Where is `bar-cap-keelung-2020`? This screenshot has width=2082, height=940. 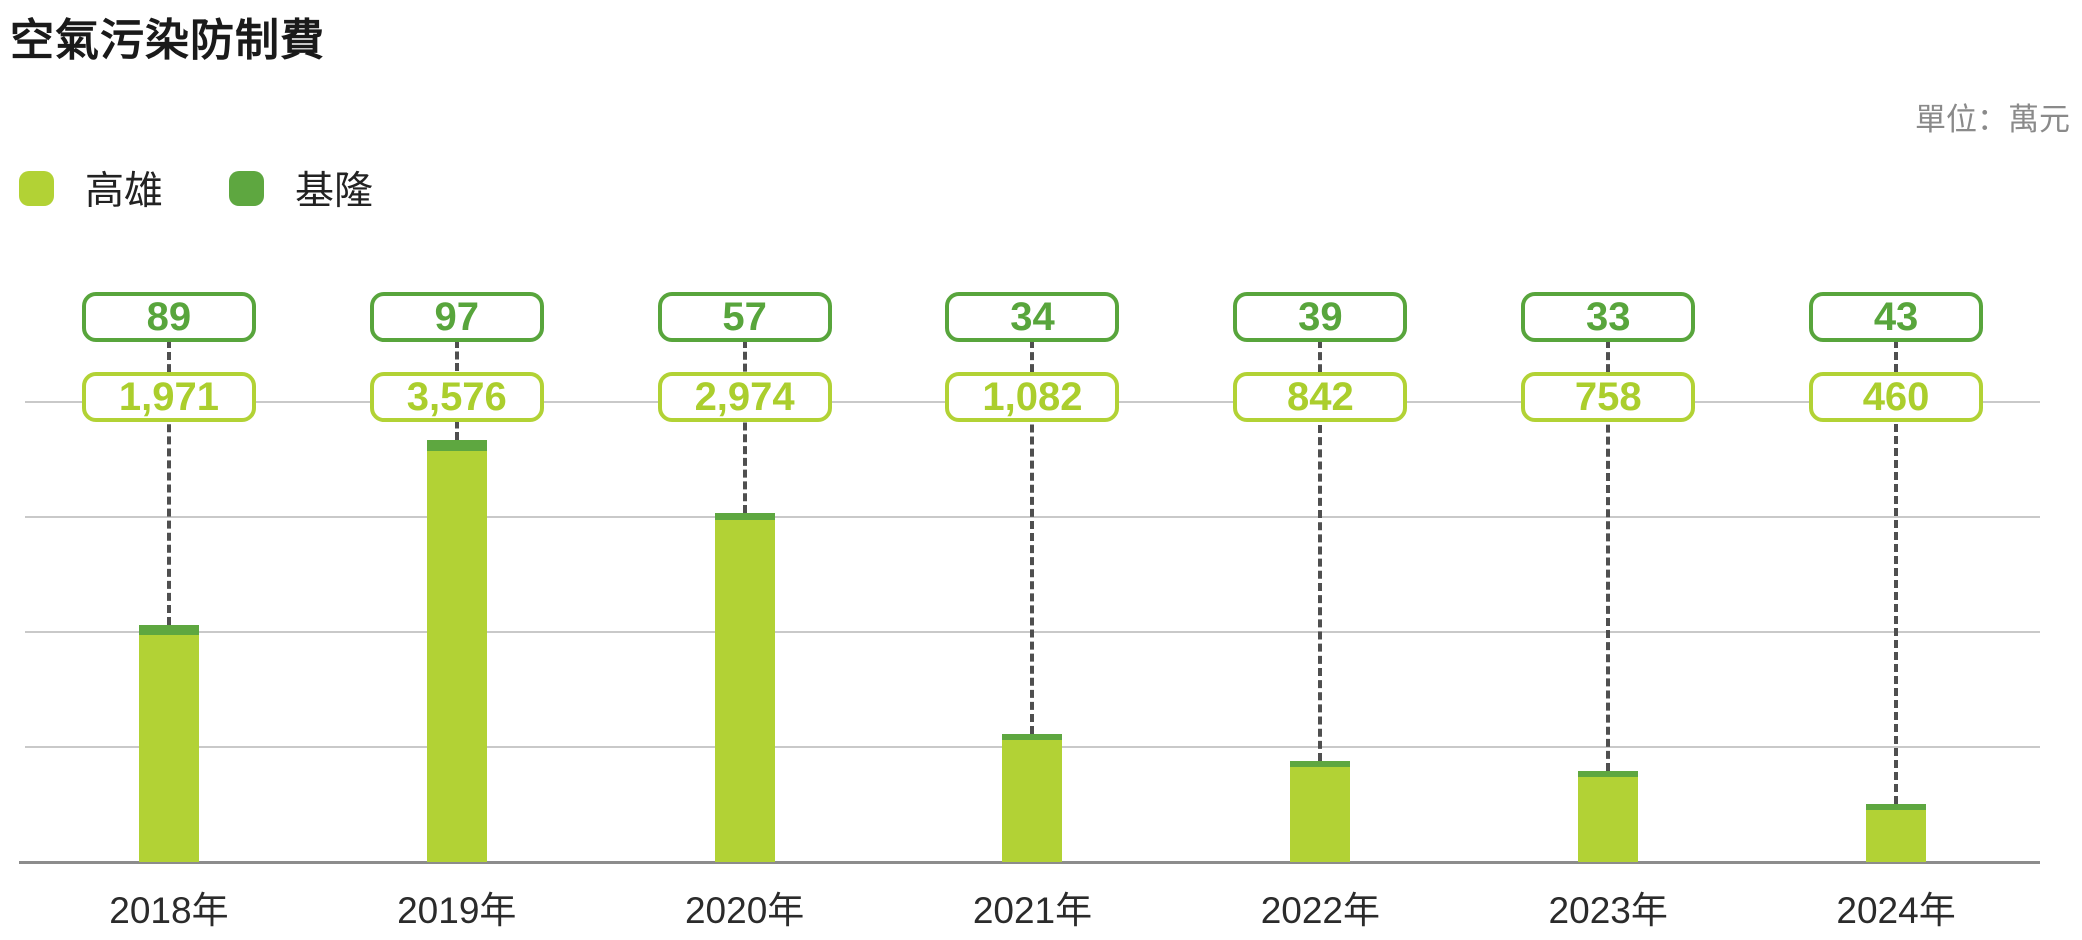 bar-cap-keelung-2020 is located at coordinates (744, 516).